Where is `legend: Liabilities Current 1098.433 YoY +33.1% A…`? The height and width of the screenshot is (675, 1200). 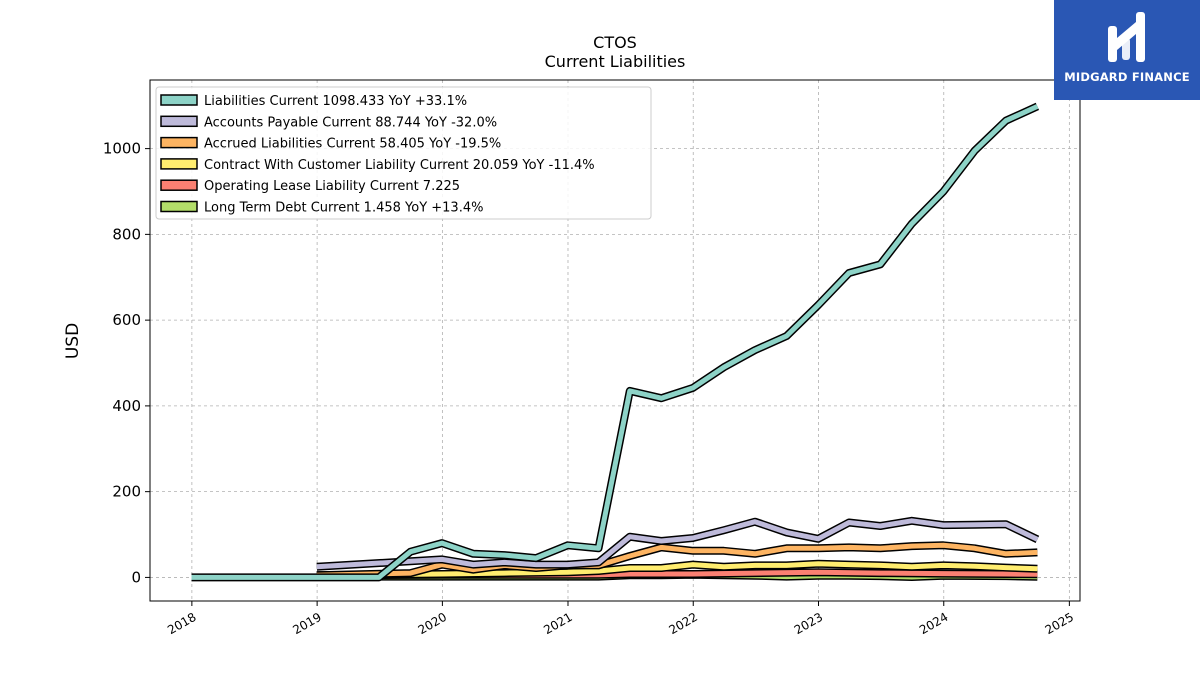 legend: Liabilities Current 1098.433 YoY +33.1% A… is located at coordinates (403, 153).